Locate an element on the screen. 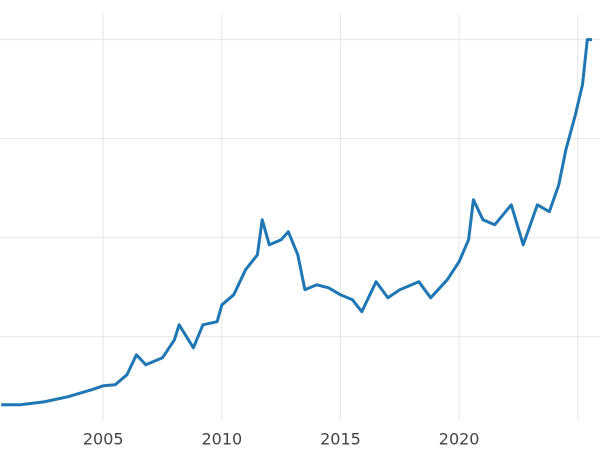 This screenshot has height=450, width=600. x-tick-label: 2005 is located at coordinates (103, 439).